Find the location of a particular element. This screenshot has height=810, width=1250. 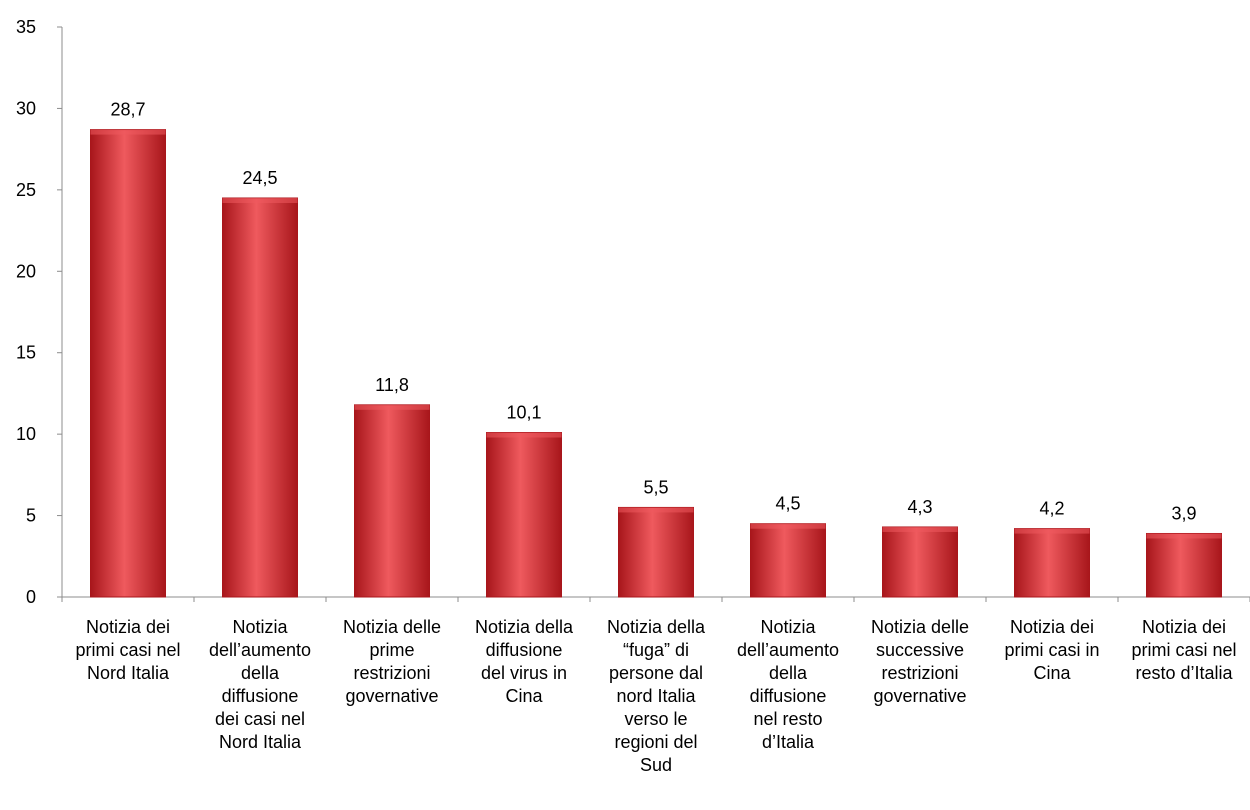

x-category-label: Notizia dei primi casi nel Nord Italia is located at coordinates (127, 650).